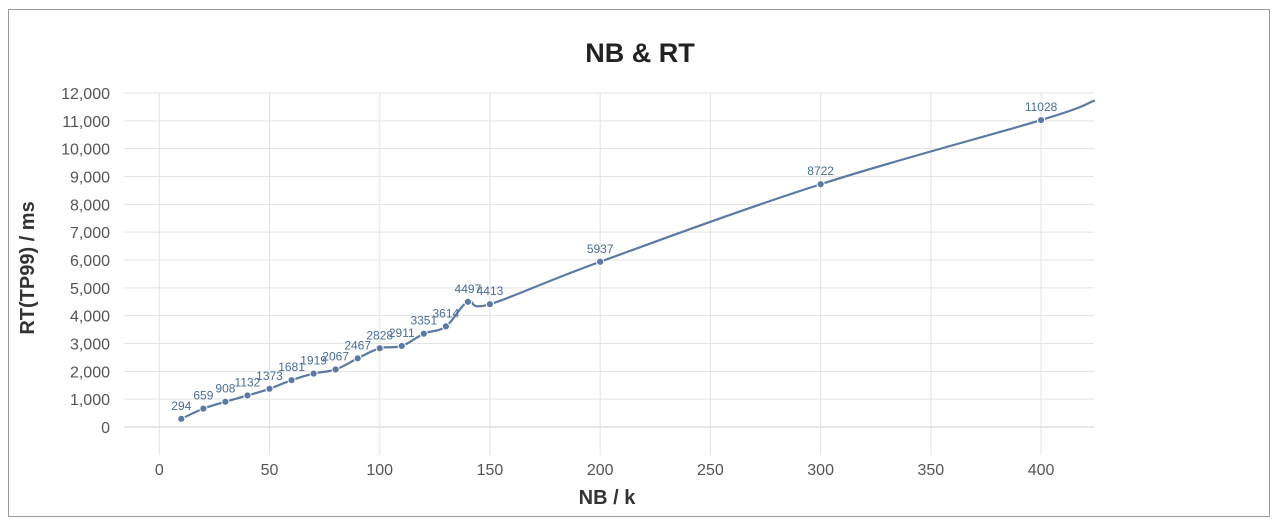 This screenshot has height=523, width=1280. What do you see at coordinates (820, 470) in the screenshot?
I see `x-tick-label: 300` at bounding box center [820, 470].